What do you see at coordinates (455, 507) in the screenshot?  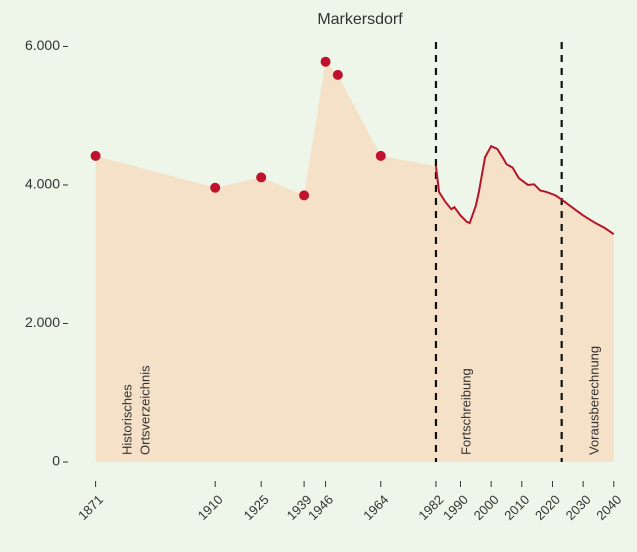 I see `x-tick-label: 1990` at bounding box center [455, 507].